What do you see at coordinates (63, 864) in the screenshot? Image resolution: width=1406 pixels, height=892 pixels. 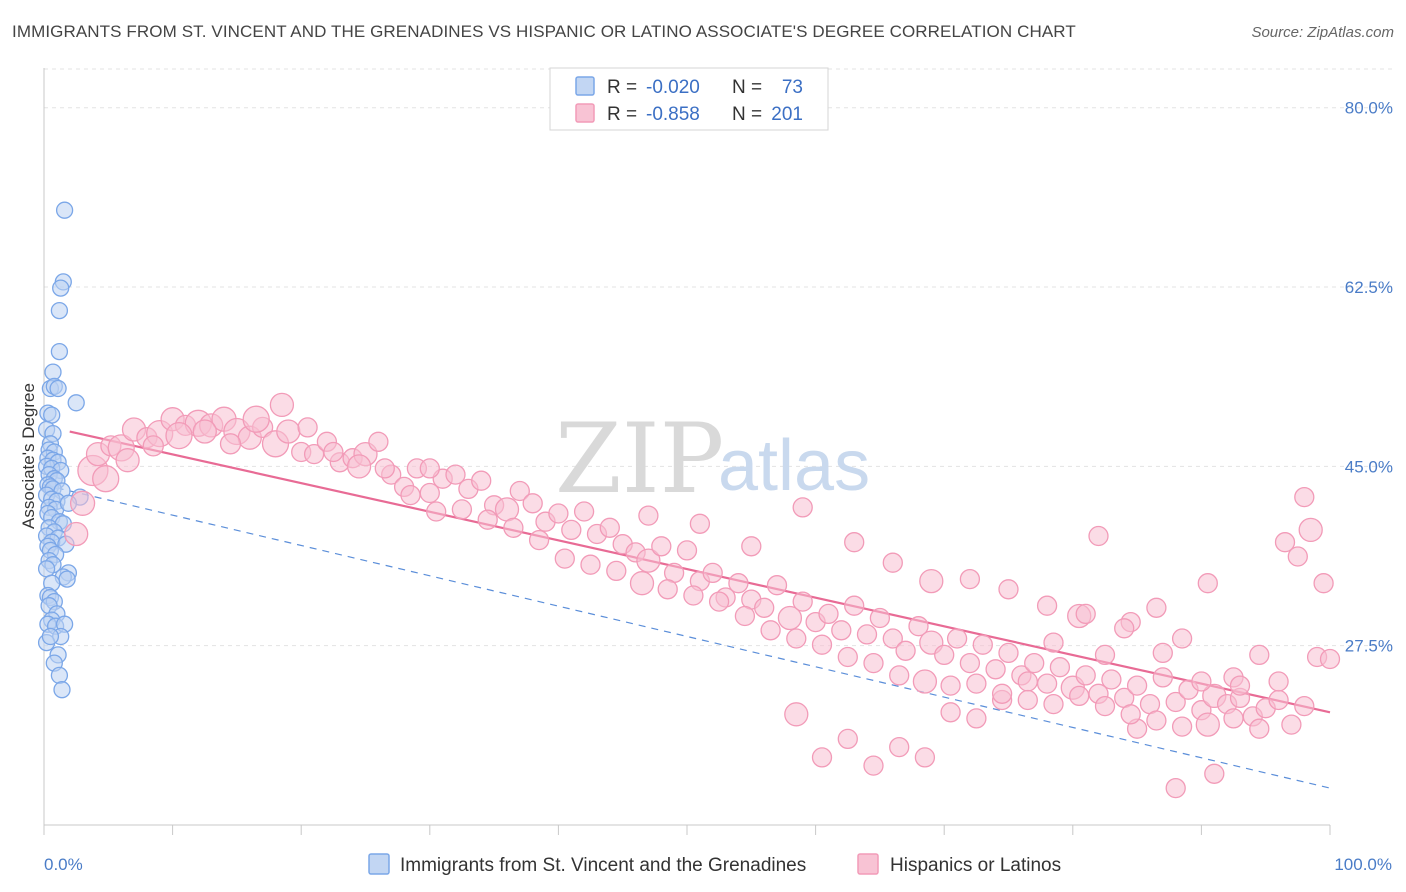 I see `x-tick-label-0: 0.0%` at bounding box center [63, 864].